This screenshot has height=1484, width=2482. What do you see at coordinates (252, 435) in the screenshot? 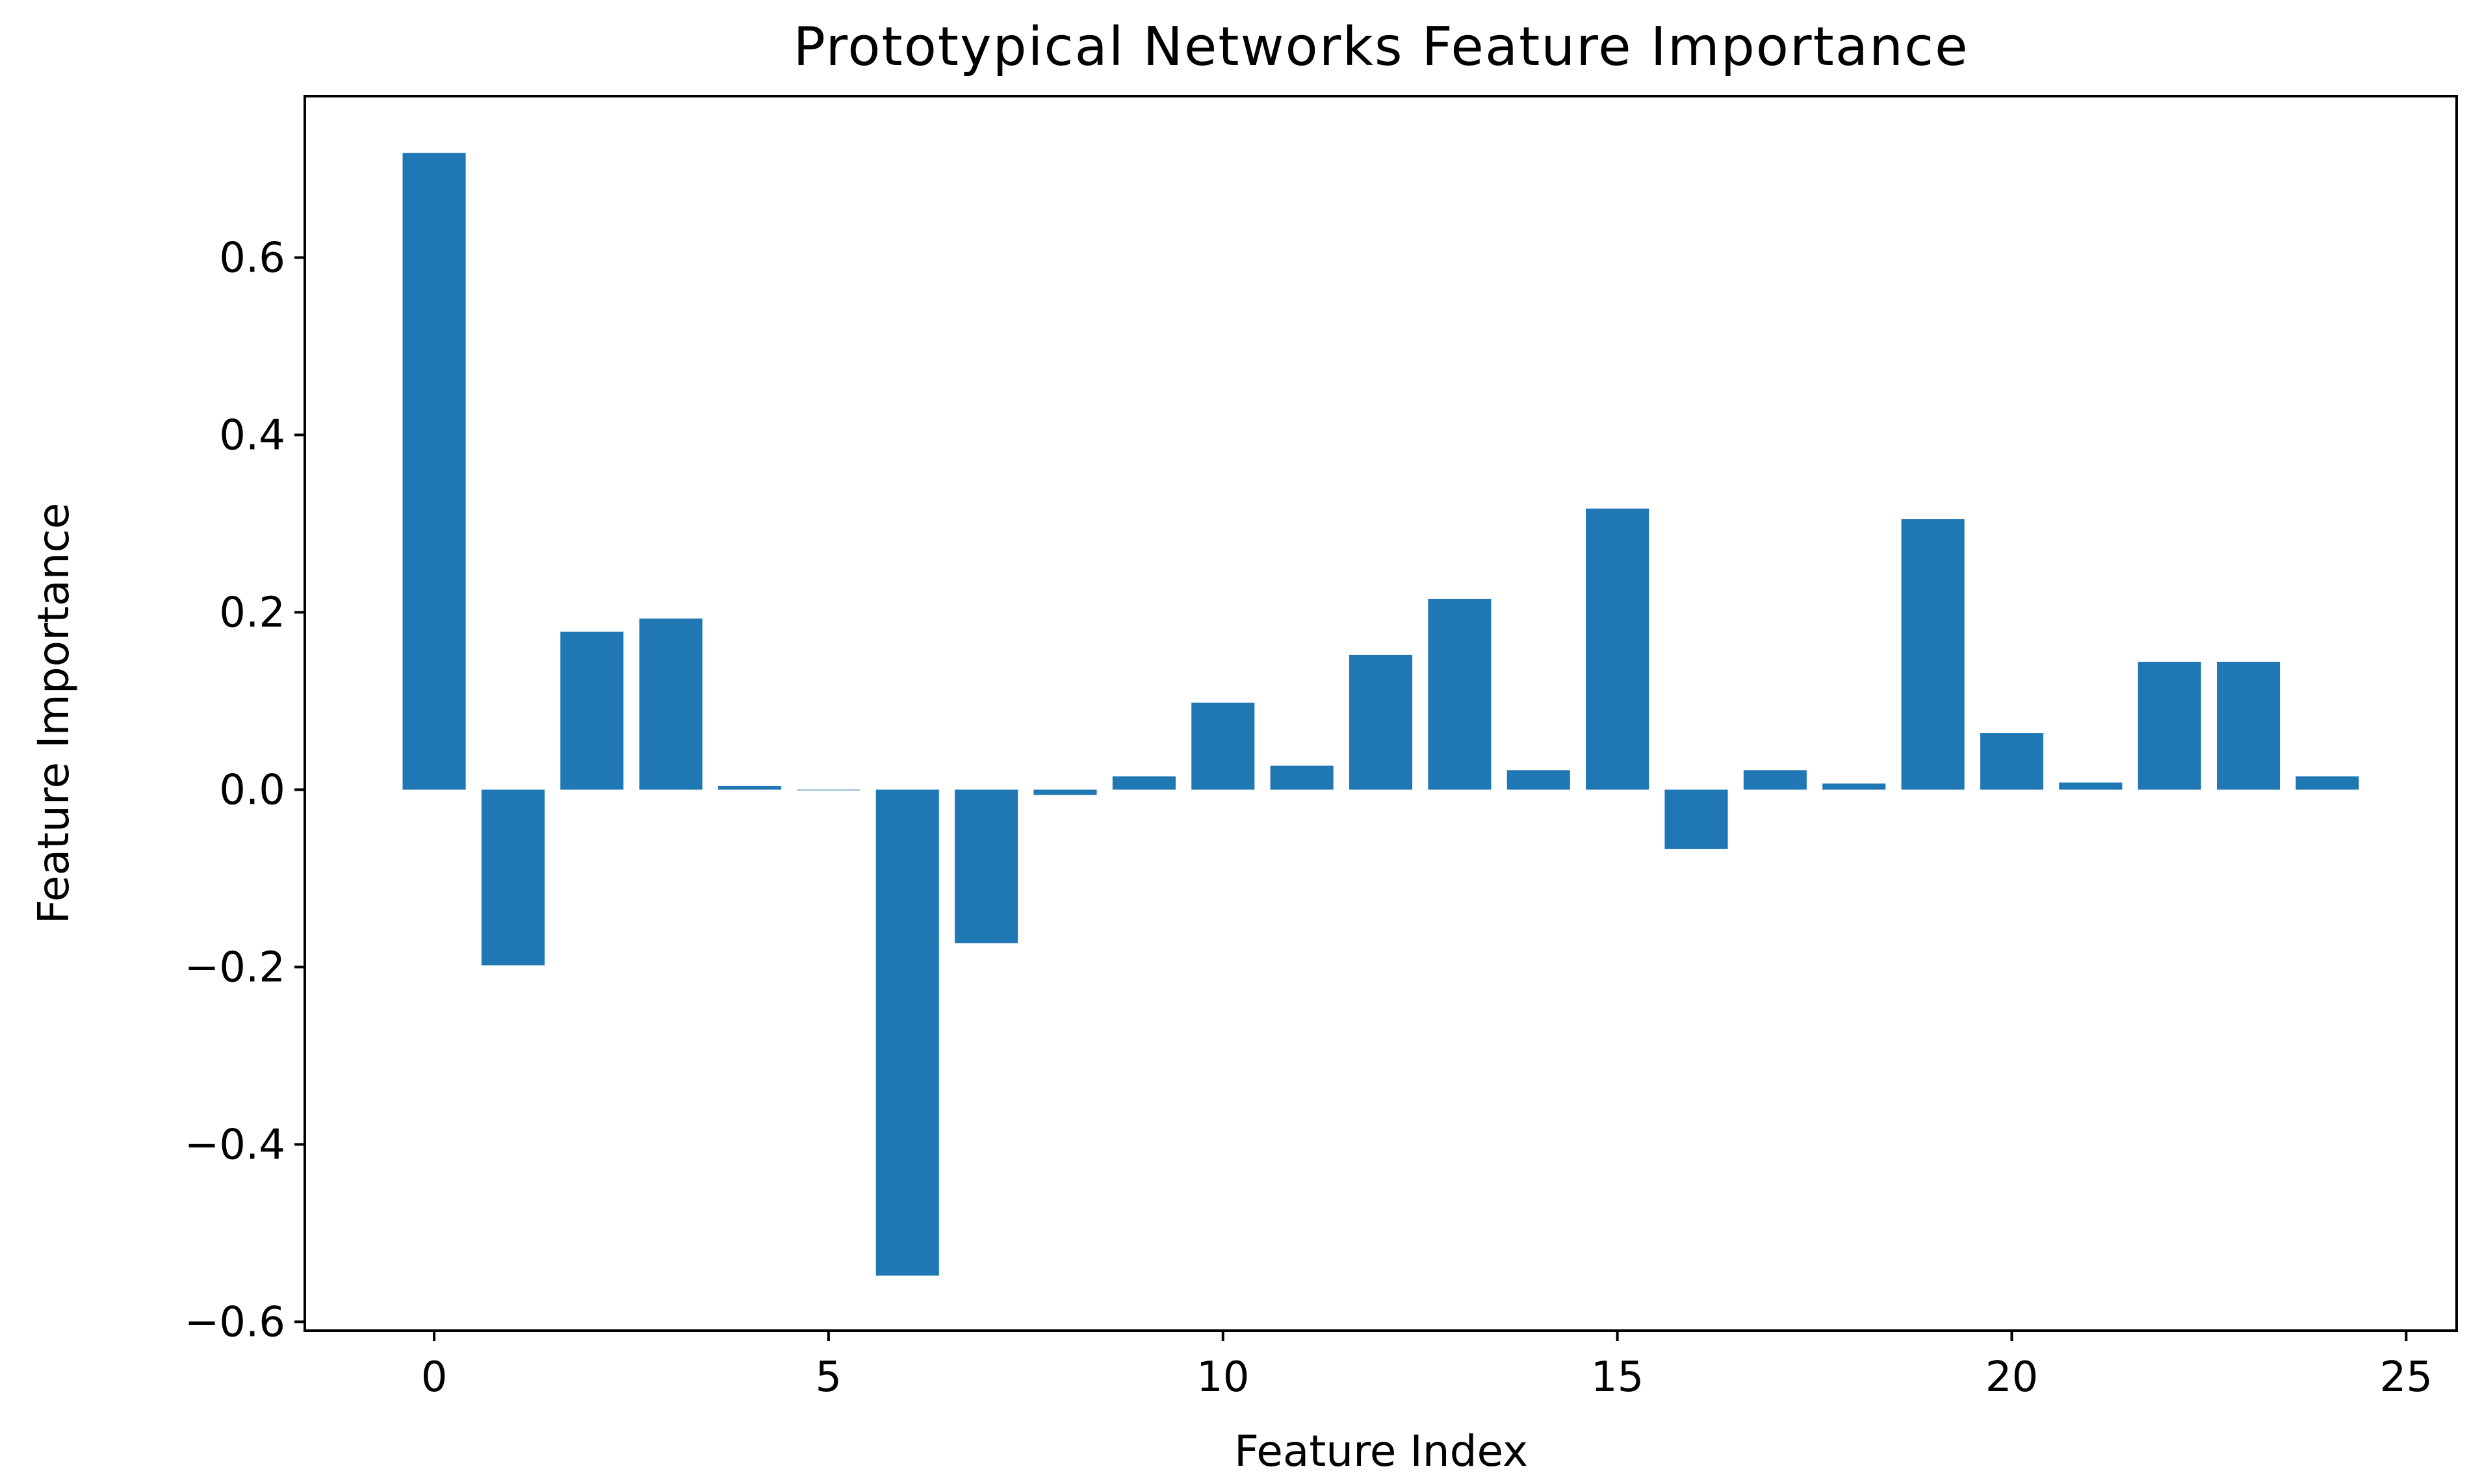
I see `y-tick-label: 0.4` at bounding box center [252, 435].